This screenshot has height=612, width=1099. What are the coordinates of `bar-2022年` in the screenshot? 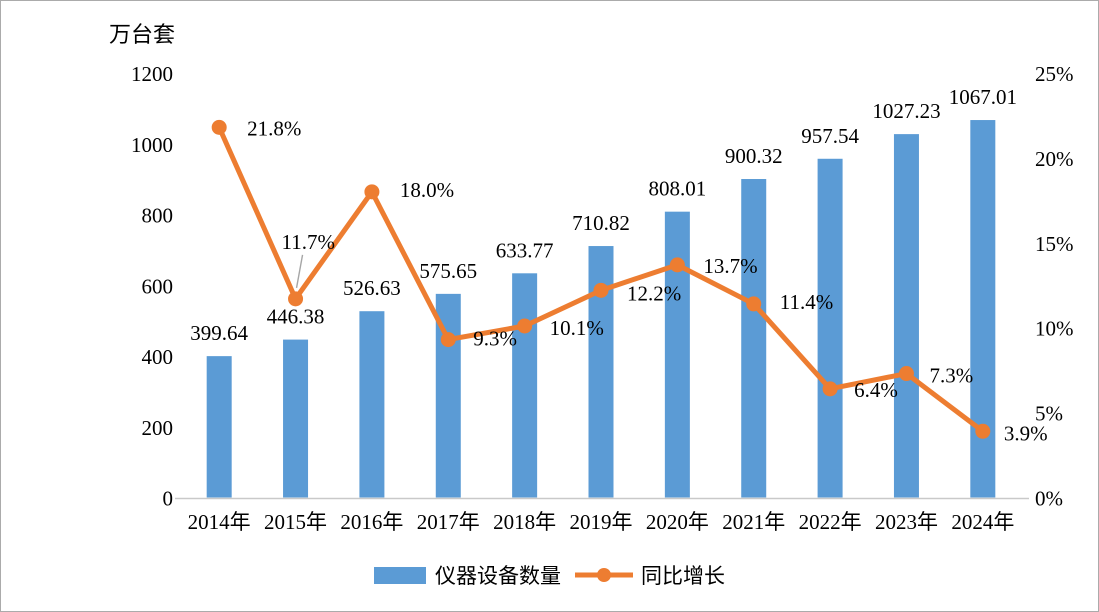 It's located at (830, 328).